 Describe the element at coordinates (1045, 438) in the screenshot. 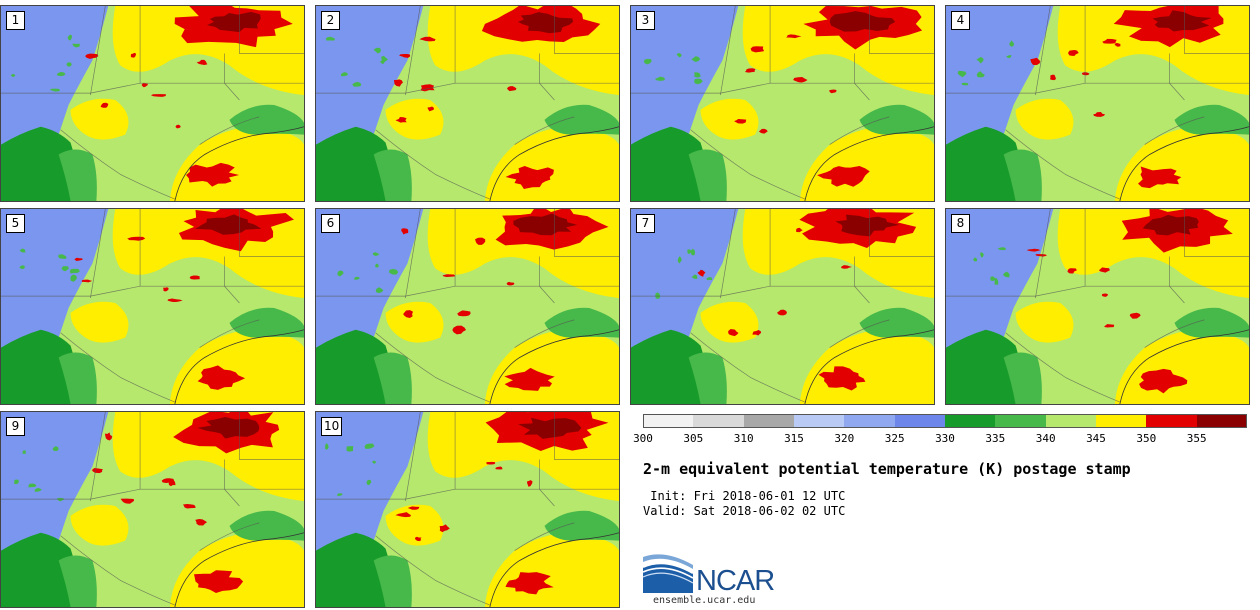

I see `colorbar-tick-label: 340` at that location.